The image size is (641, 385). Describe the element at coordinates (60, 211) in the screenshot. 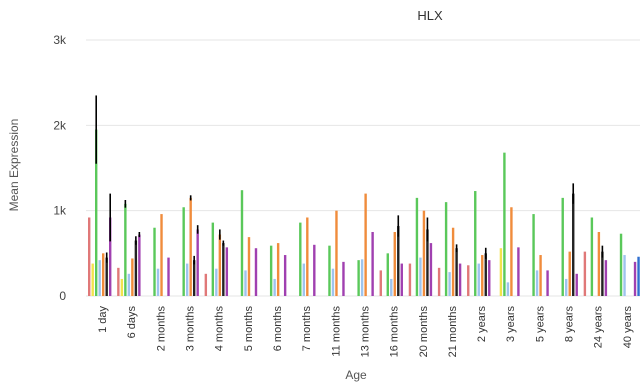

I see `y-tick-label: 1k` at that location.